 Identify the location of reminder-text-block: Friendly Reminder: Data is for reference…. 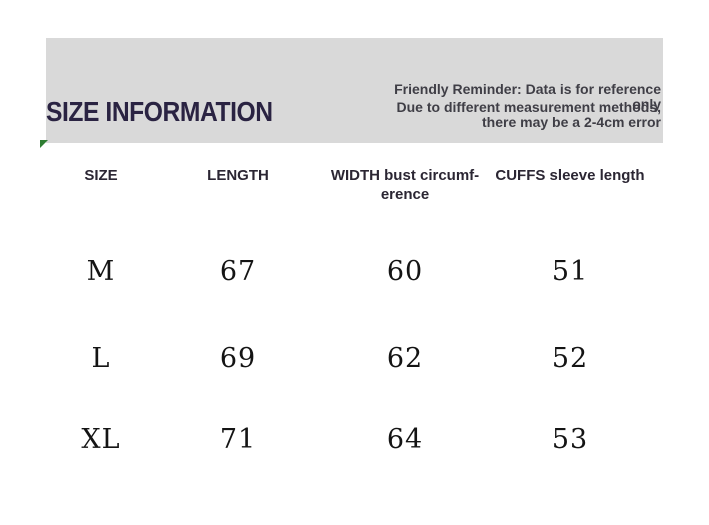
(526, 106).